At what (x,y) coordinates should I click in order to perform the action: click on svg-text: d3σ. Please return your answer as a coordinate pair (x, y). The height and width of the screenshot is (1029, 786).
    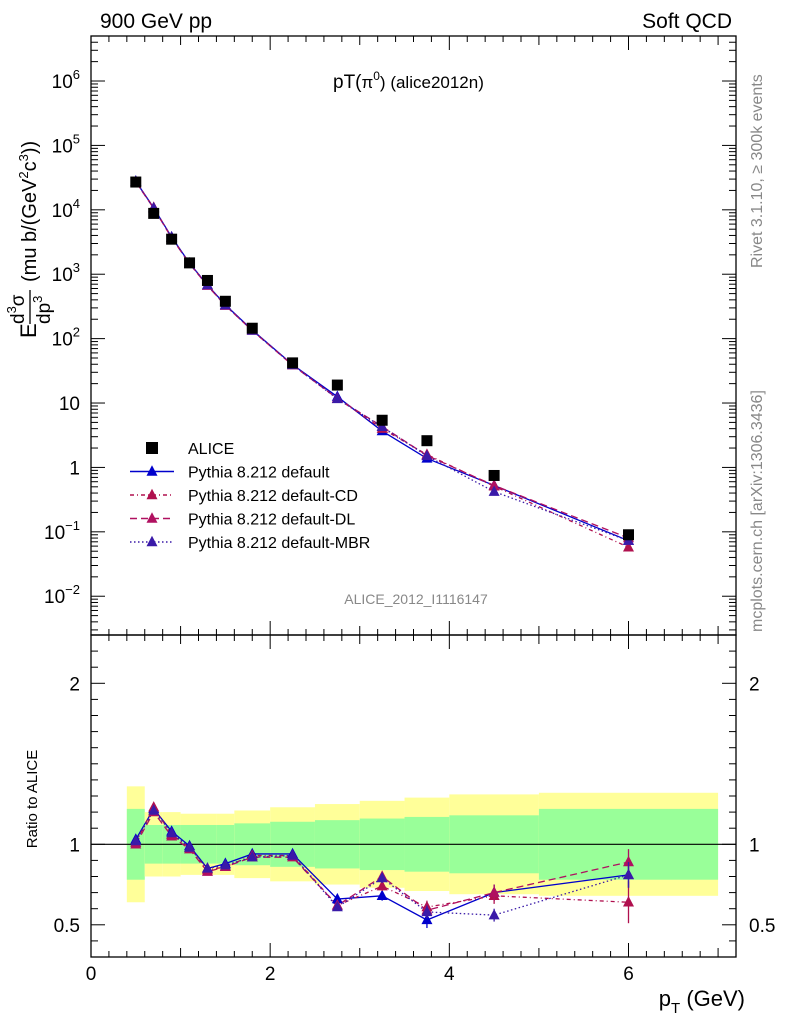
    Looking at the image, I should click on (16, 309).